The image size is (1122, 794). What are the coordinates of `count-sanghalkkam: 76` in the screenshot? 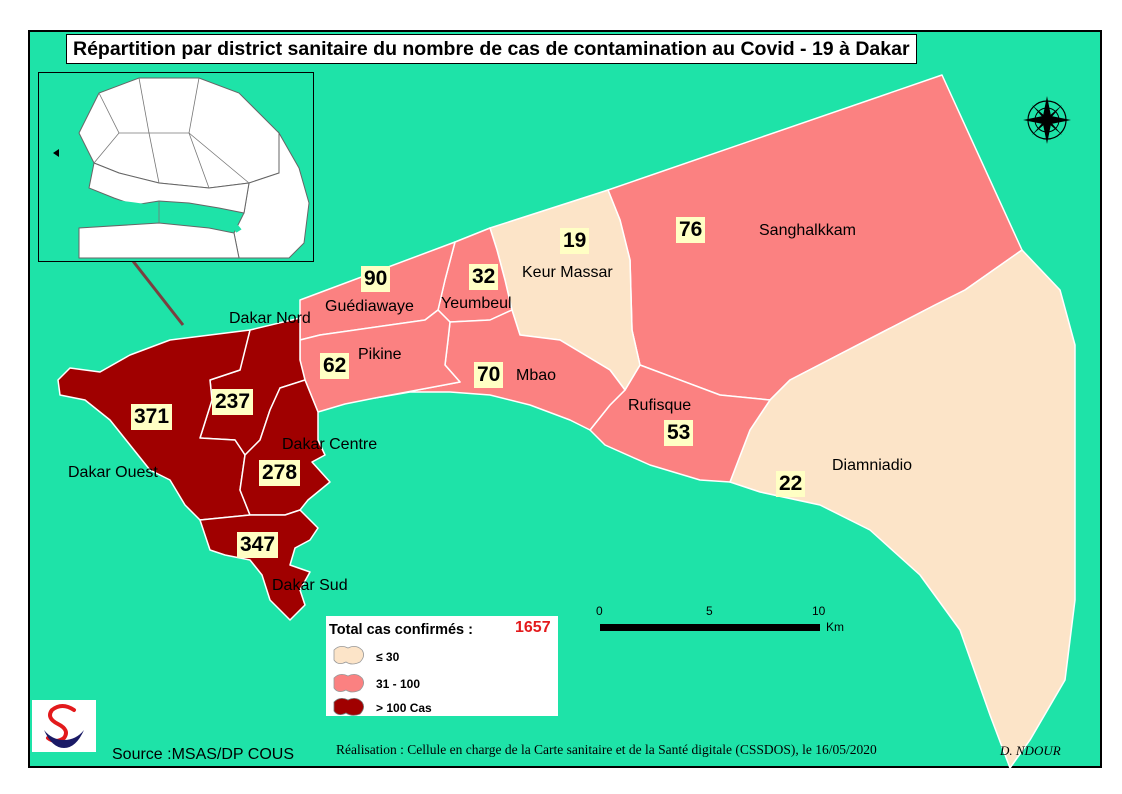 It's located at (691, 230).